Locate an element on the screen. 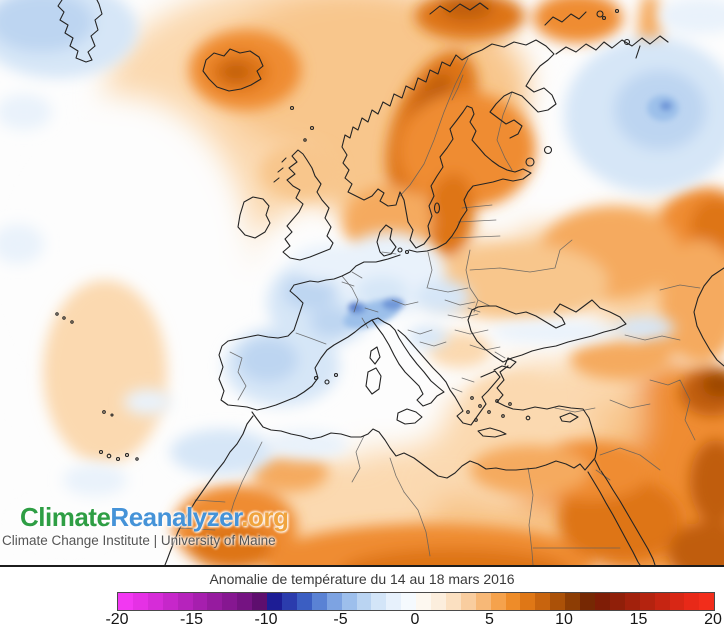 This screenshot has height=633, width=724. coast-red-sea is located at coordinates (621, 512).